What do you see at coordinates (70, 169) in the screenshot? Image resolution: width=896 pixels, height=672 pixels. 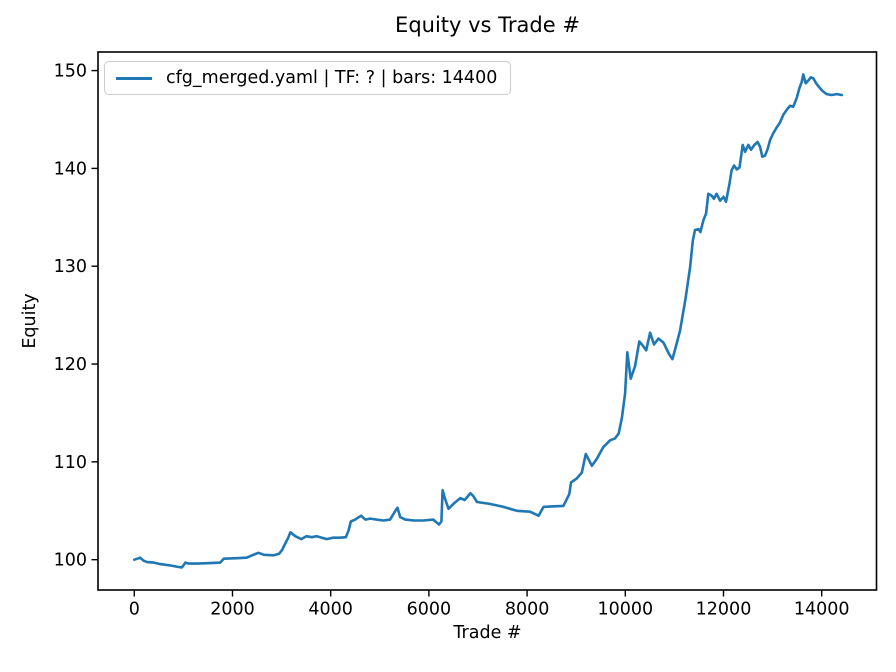 I see `y-tick-label: 140` at bounding box center [70, 169].